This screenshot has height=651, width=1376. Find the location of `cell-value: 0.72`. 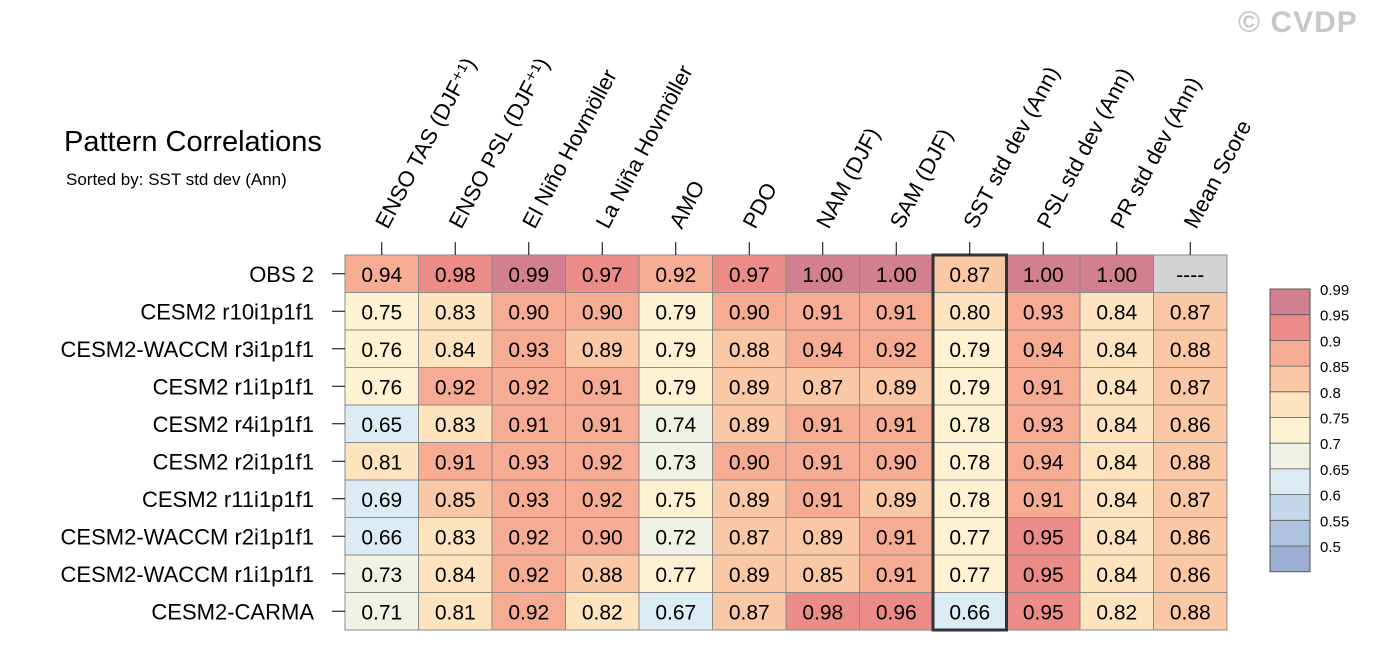

cell-value: 0.72 is located at coordinates (675, 537).